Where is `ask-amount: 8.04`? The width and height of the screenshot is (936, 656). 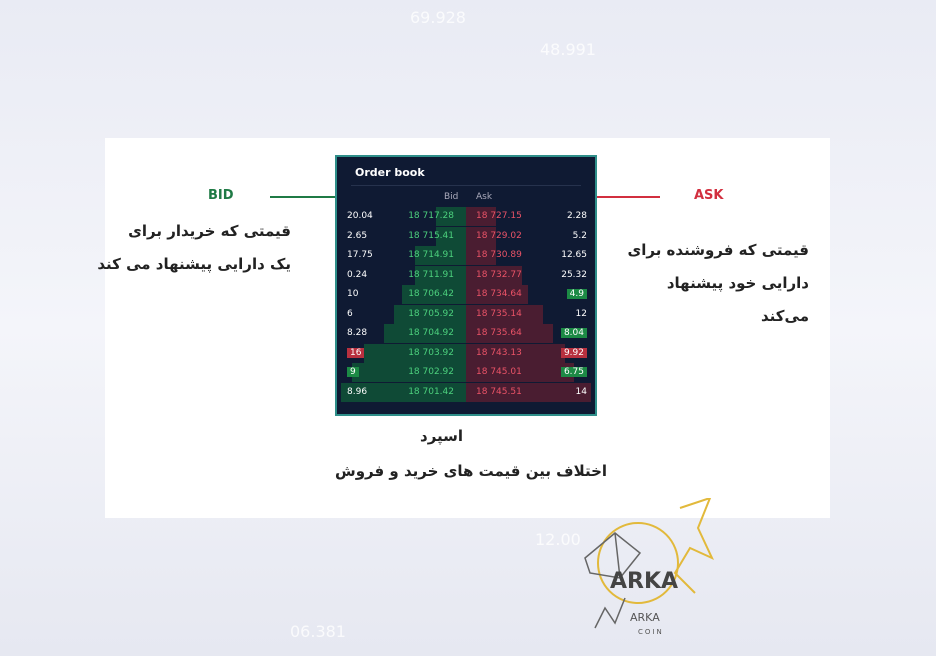 ask-amount: 8.04 is located at coordinates (573, 333).